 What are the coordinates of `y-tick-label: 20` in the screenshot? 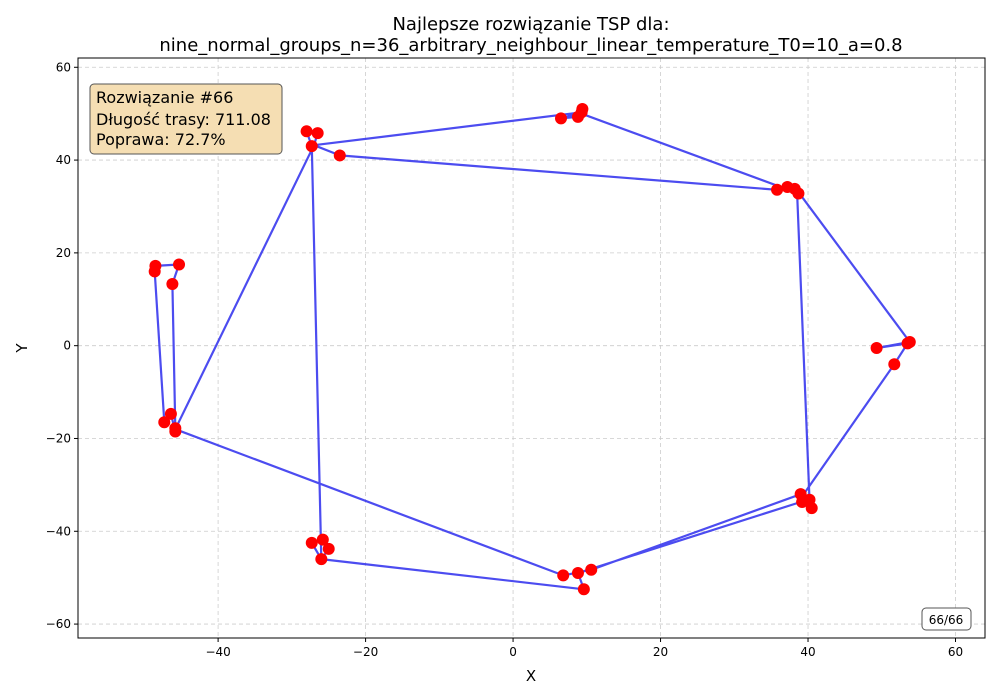 It's located at (63, 253).